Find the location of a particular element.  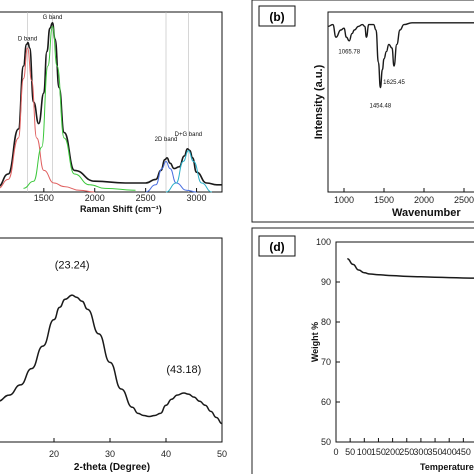

panel-d-x-tick-label: 350 is located at coordinates (435, 452).